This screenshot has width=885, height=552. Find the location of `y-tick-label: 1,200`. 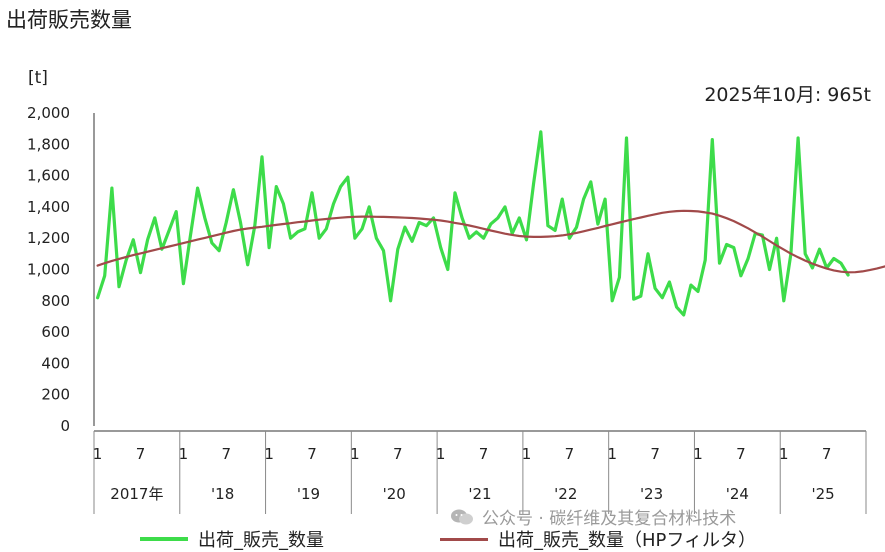

y-tick-label: 1,200 is located at coordinates (48, 238).